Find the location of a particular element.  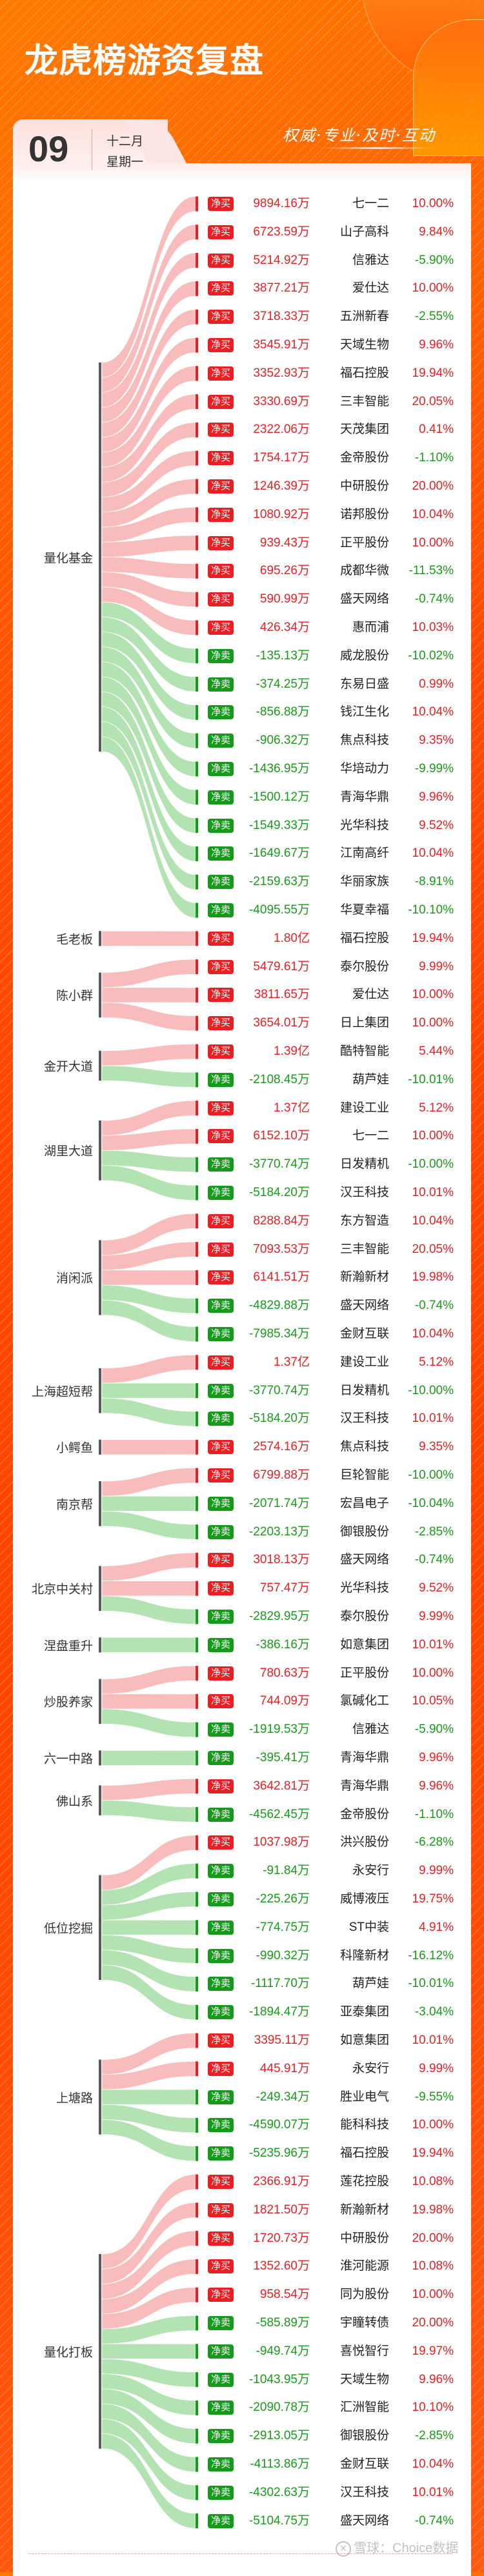

net-amount: 744.09万 is located at coordinates (284, 1701).